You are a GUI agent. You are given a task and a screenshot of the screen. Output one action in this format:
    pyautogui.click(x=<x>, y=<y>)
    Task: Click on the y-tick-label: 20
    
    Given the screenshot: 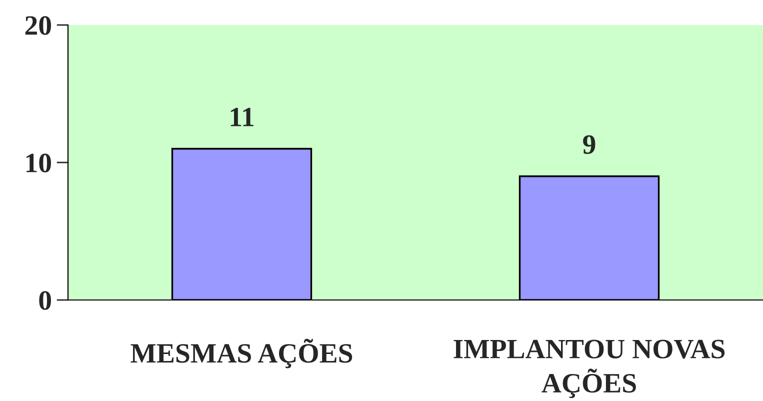 What is the action you would take?
    pyautogui.click(x=38, y=25)
    